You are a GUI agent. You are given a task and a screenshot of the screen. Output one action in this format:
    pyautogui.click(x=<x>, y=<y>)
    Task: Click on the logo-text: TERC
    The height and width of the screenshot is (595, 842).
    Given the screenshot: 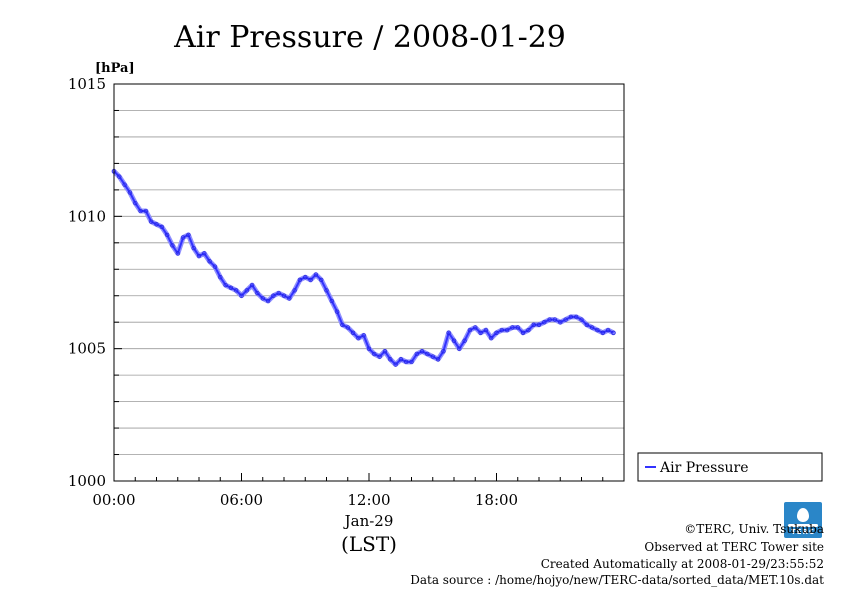 What is the action you would take?
    pyautogui.click(x=803, y=532)
    